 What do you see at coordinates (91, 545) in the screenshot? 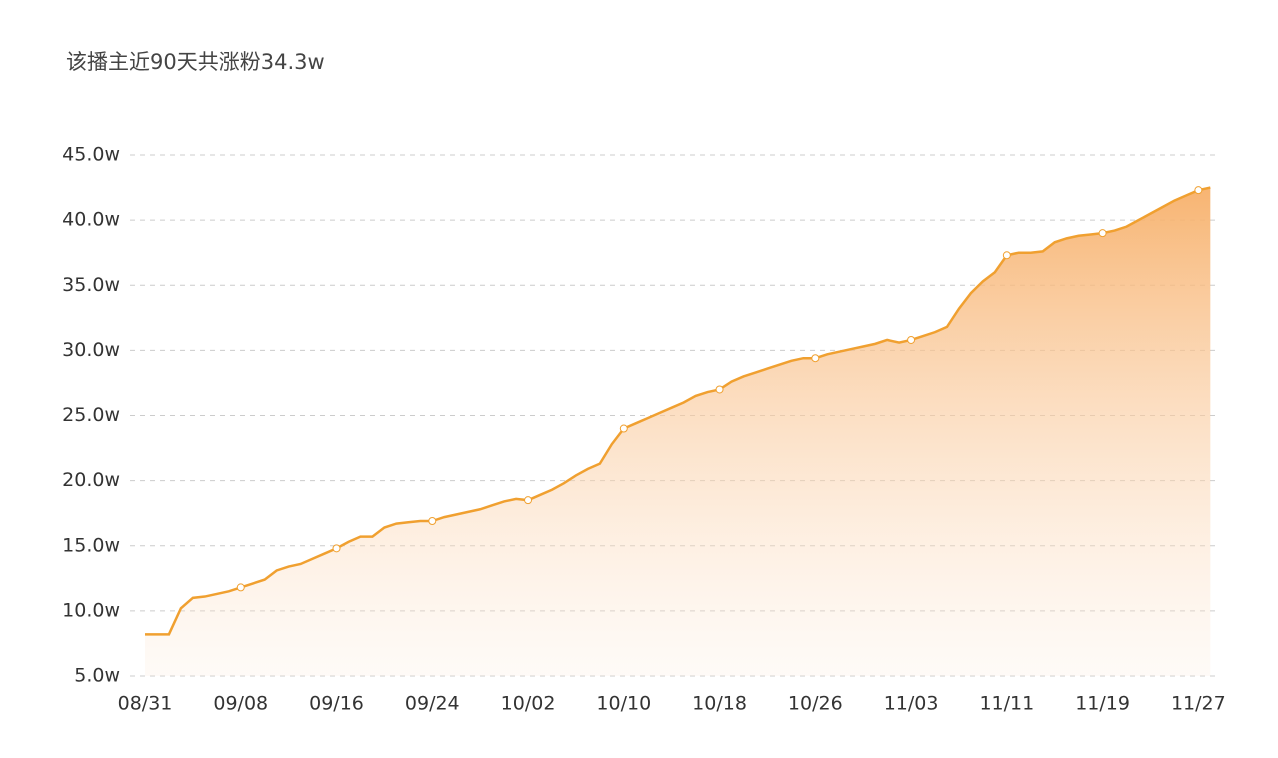
I see `y-tick-label: 15.0w` at bounding box center [91, 545].